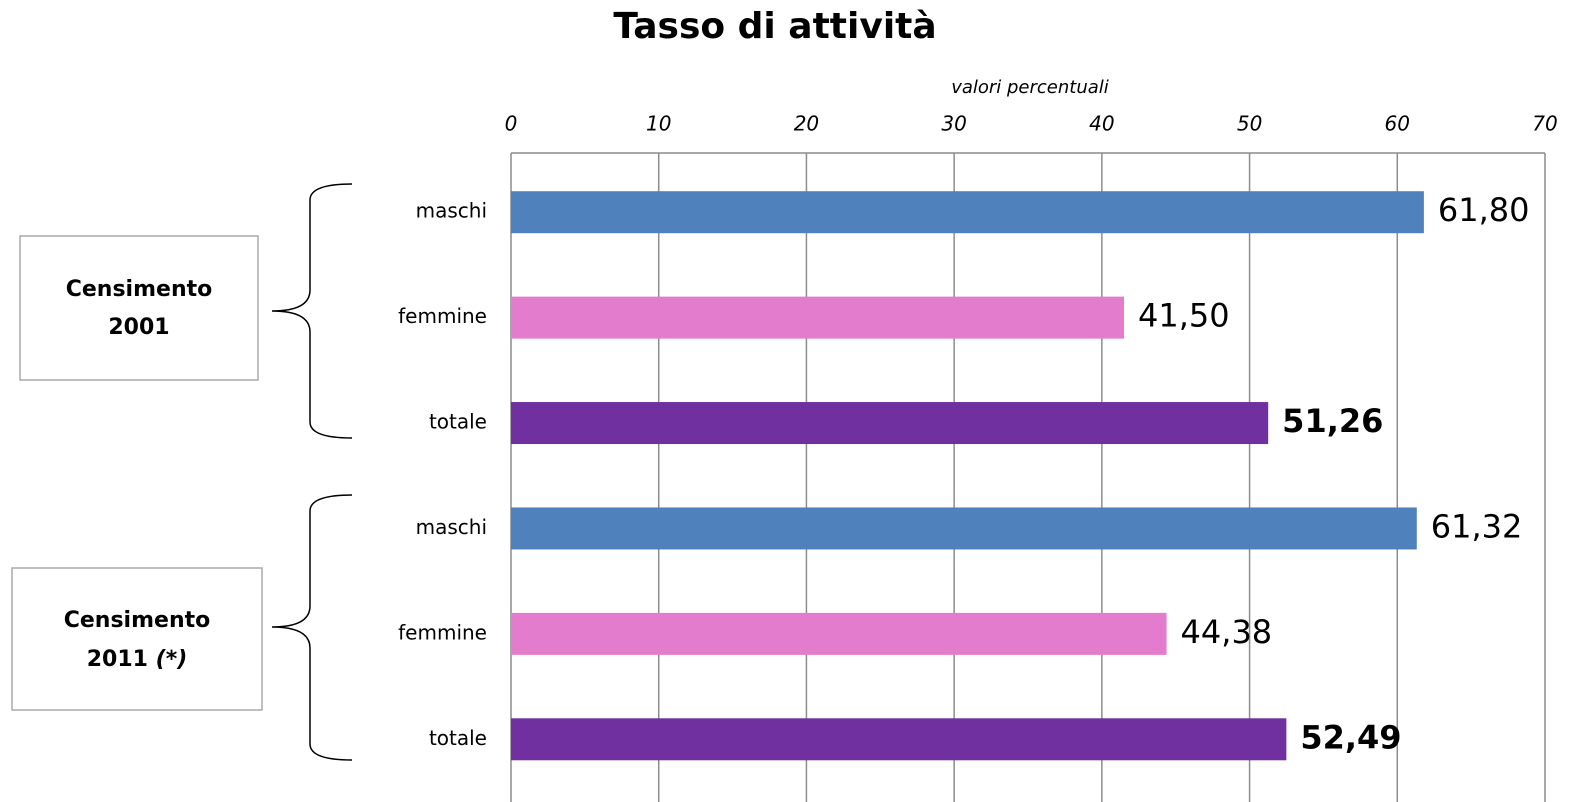 Image resolution: width=1594 pixels, height=802 pixels. What do you see at coordinates (1477, 526) in the screenshot?
I see `data-label: 61,32` at bounding box center [1477, 526].